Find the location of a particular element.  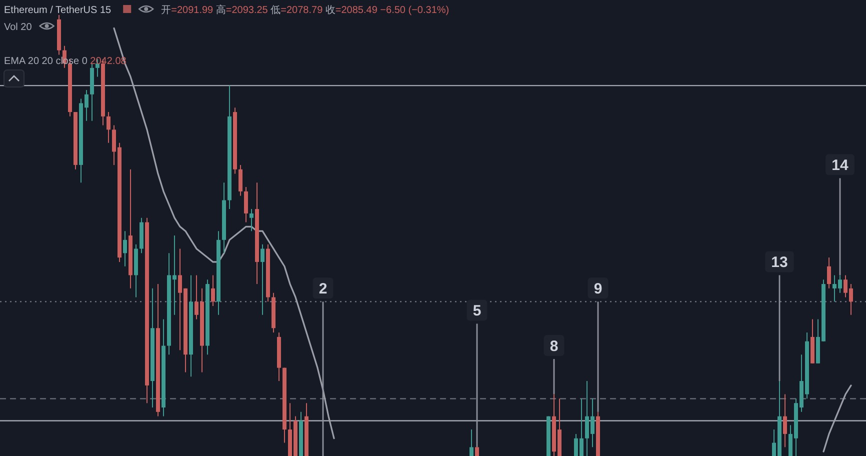

series-name: 8 is located at coordinates (554, 345).